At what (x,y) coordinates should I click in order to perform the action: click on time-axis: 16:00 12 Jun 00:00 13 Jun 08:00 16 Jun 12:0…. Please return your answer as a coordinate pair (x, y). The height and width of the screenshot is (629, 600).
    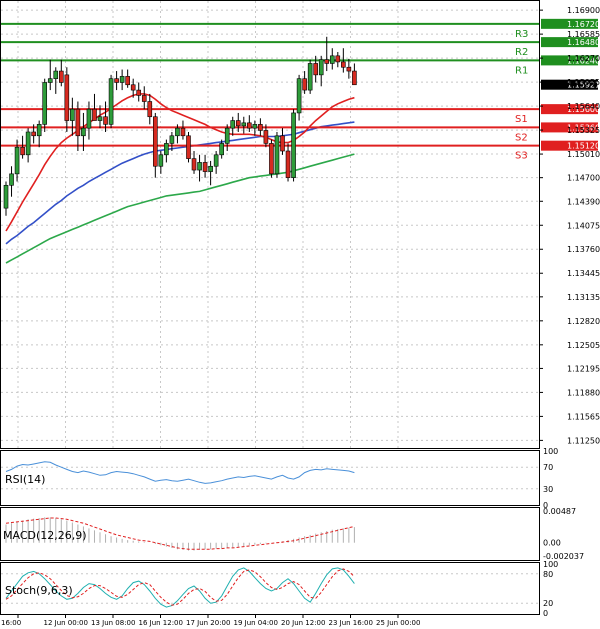
    Looking at the image, I should click on (210, 620).